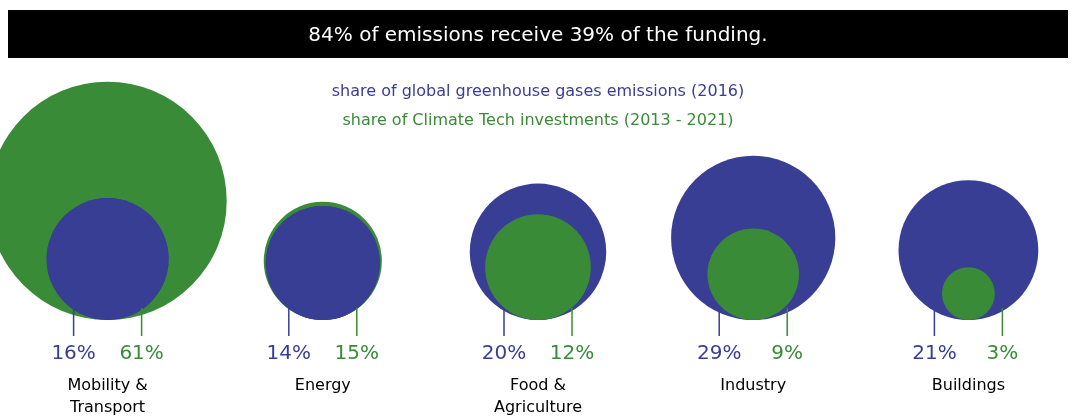 Image resolution: width=1076 pixels, height=418 pixels. Describe the element at coordinates (1002, 352) in the screenshot. I see `data-label: 3%` at that location.